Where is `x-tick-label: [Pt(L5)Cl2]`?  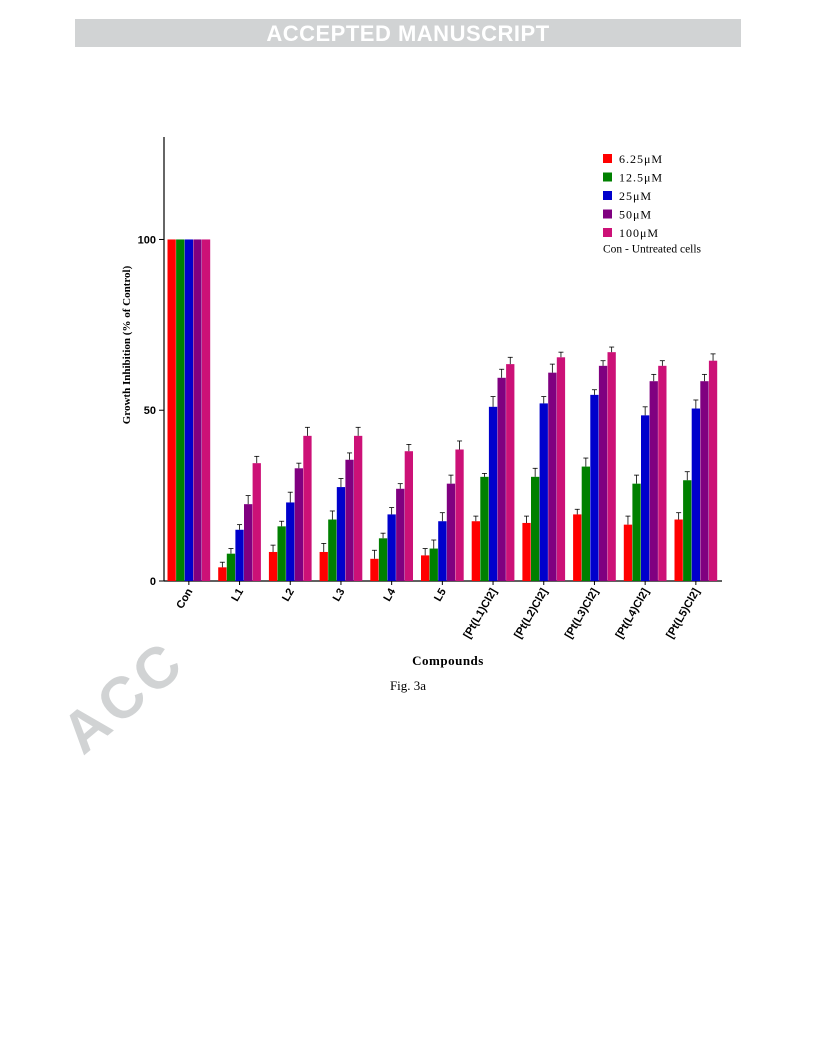 x-tick-label: [Pt(L5)Cl2] is located at coordinates (683, 613).